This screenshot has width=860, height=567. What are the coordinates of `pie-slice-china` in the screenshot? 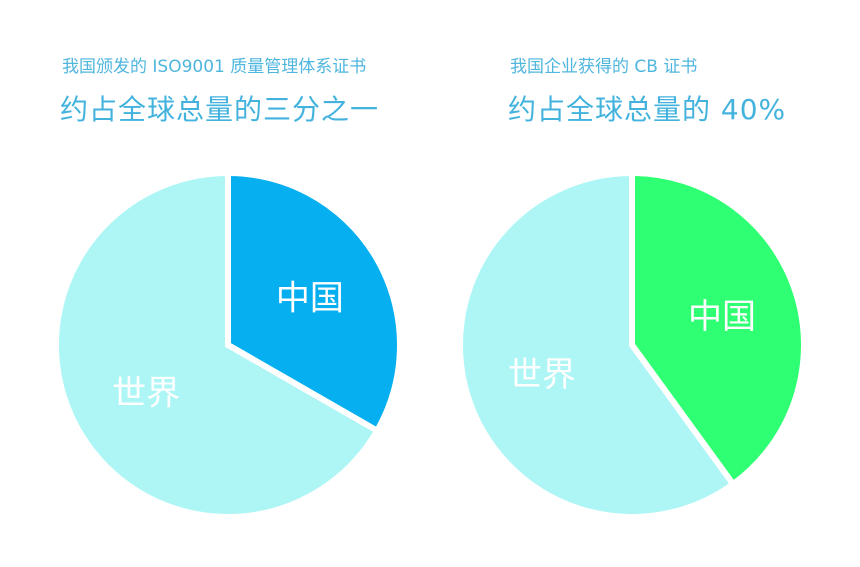 It's located at (718, 329).